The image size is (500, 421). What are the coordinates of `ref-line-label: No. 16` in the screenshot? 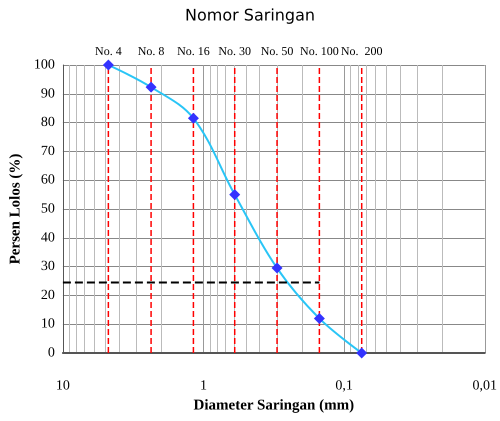 It's located at (193, 51).